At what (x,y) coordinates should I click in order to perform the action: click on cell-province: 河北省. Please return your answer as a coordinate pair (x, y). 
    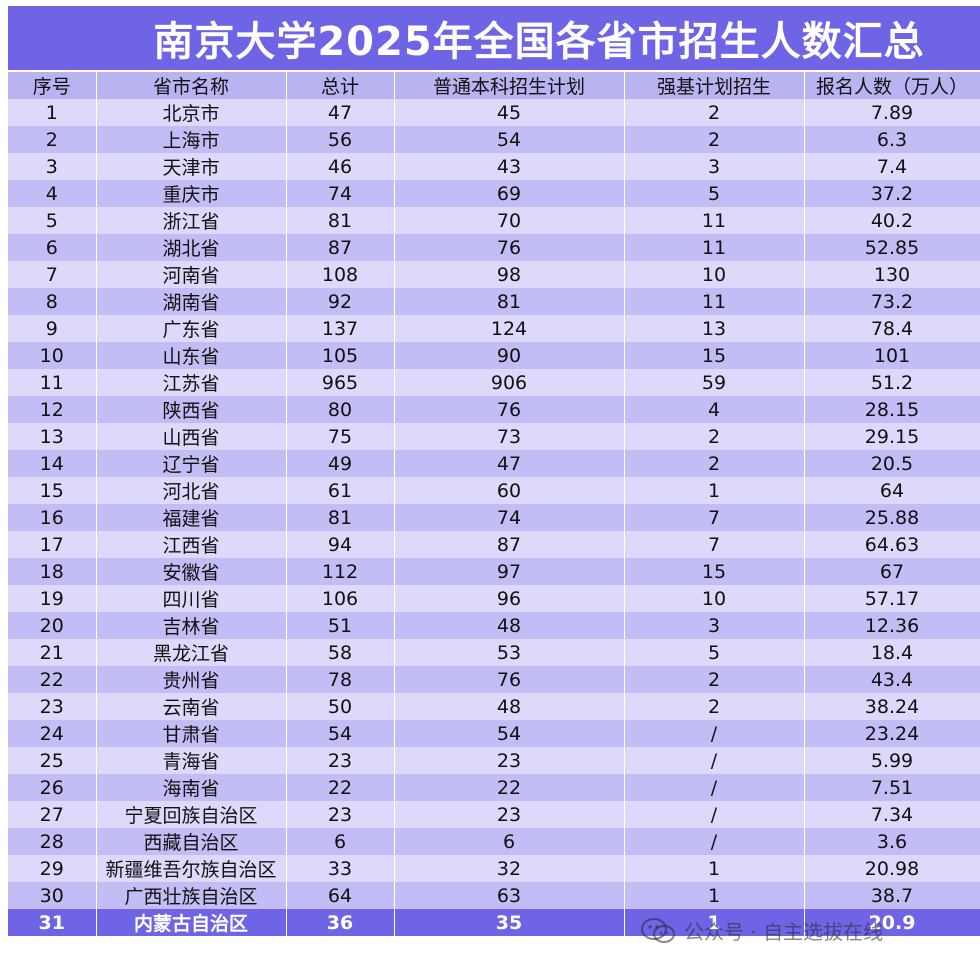
    Looking at the image, I should click on (191, 490).